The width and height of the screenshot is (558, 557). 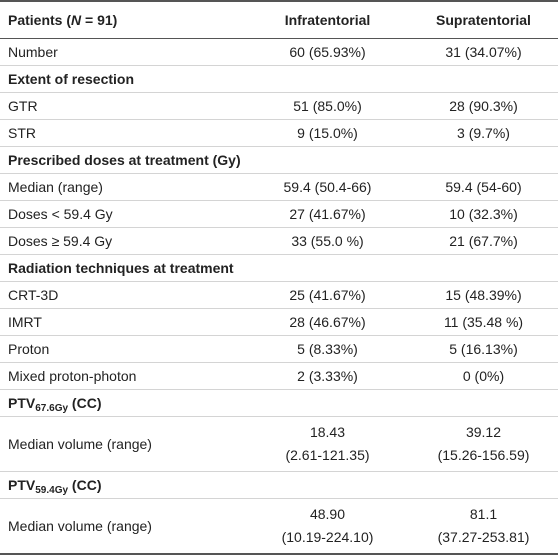 What do you see at coordinates (99, 20) in the screenshot?
I see `header-text: = 91)` at bounding box center [99, 20].